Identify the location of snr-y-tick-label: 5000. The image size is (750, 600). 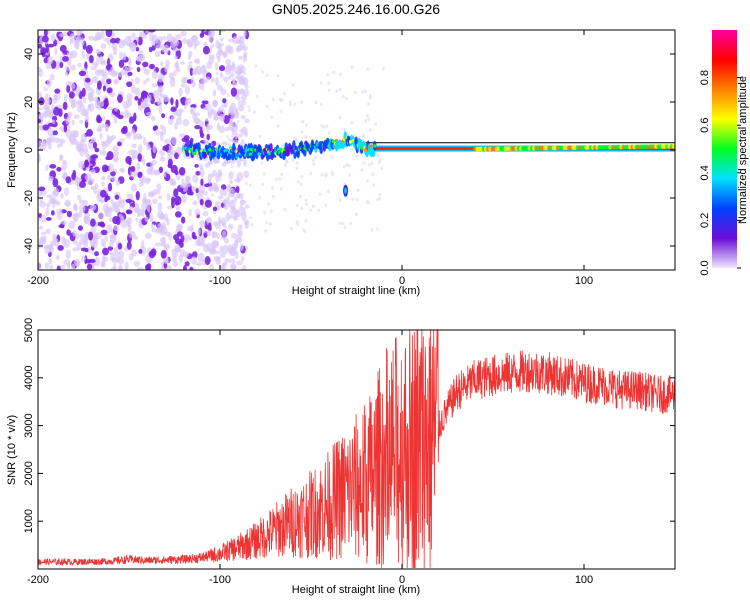
(29, 330).